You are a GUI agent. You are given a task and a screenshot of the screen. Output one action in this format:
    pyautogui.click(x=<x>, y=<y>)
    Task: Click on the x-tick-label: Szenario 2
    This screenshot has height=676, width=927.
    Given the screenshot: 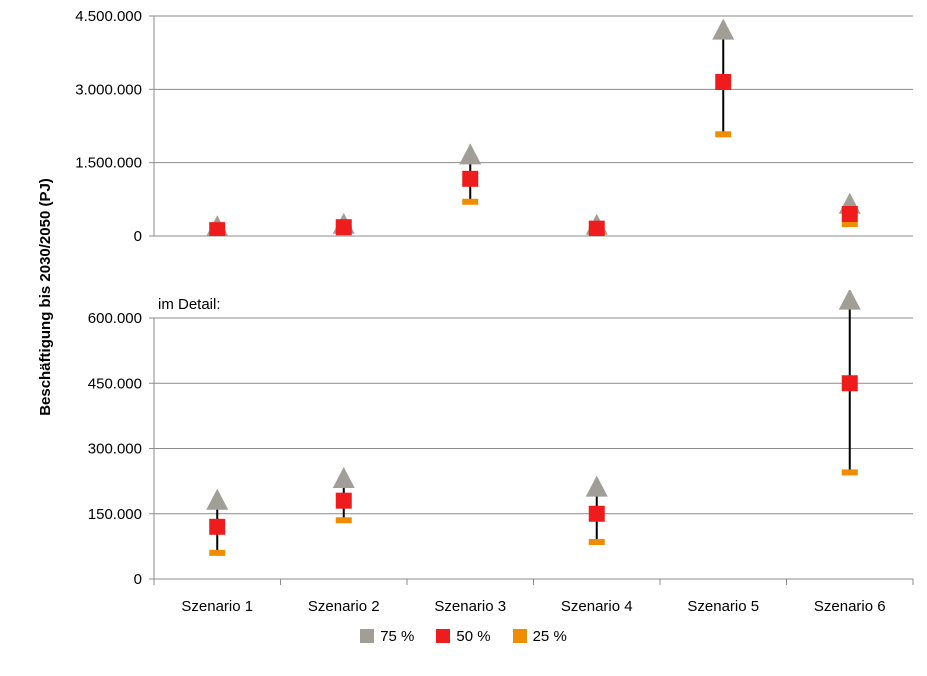 What is the action you would take?
    pyautogui.click(x=344, y=606)
    